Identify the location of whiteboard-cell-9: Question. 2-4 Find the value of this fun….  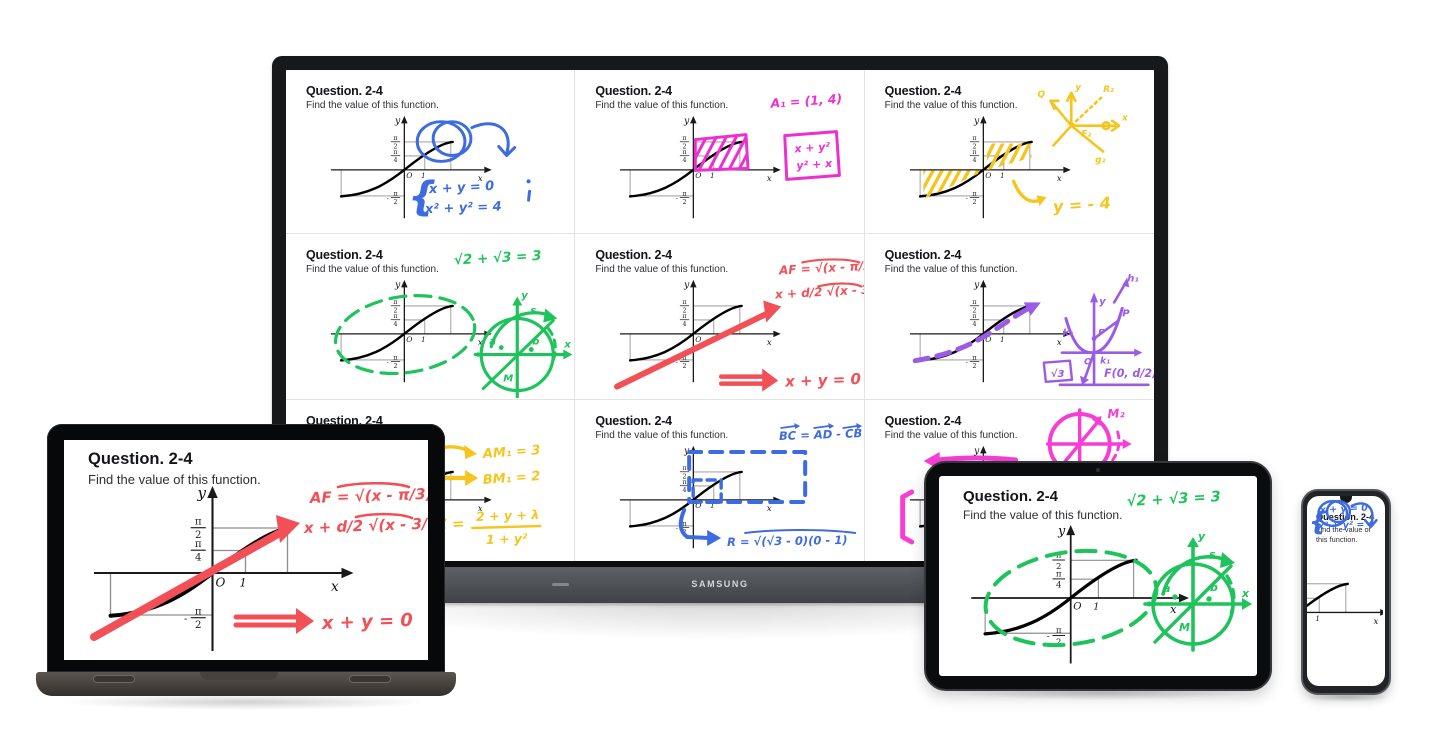
(1009, 480).